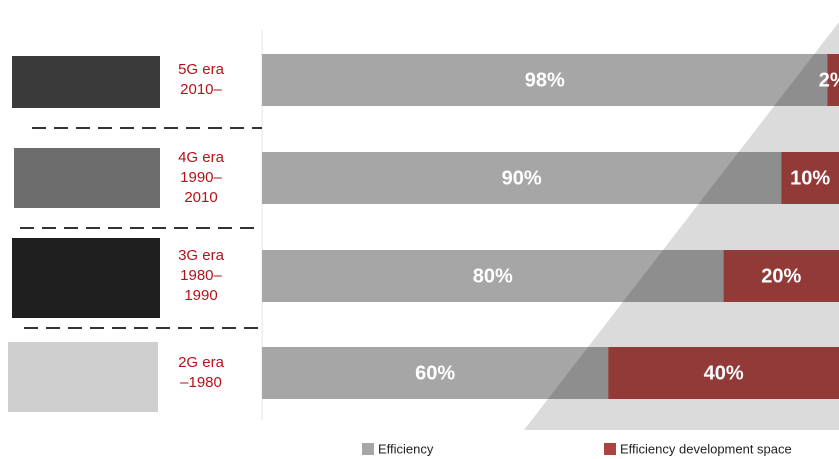  I want to click on era-label: 5G era, so click(201, 69).